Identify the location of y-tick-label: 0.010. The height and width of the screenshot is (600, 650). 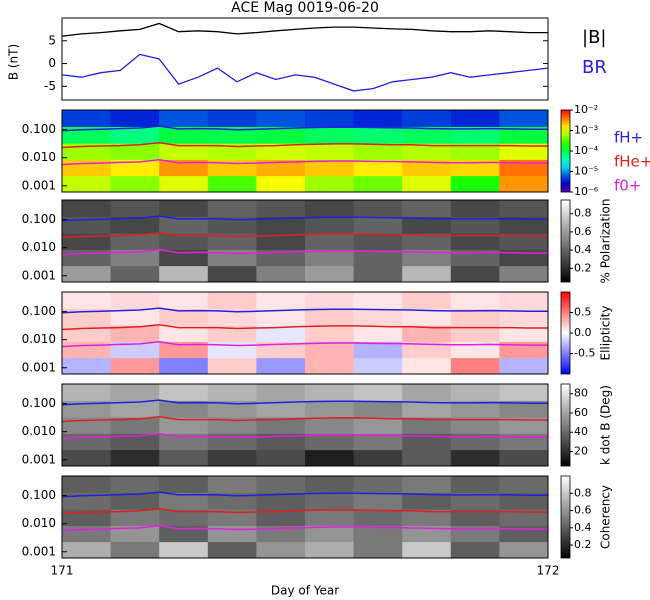
(39, 157).